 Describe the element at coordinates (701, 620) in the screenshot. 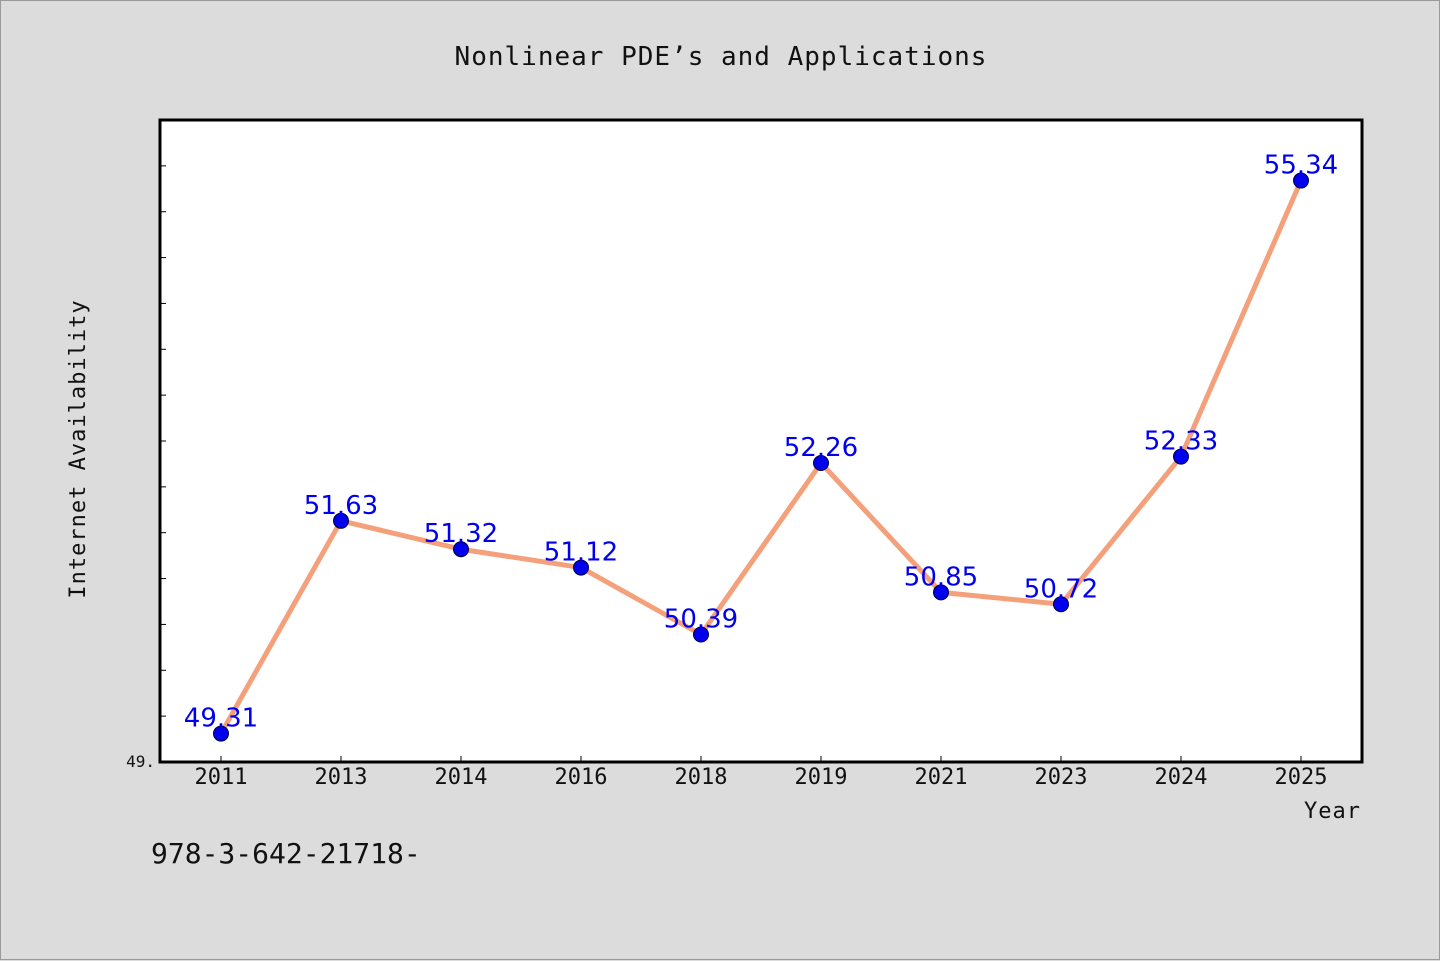

I see `data-label: 50.39` at that location.